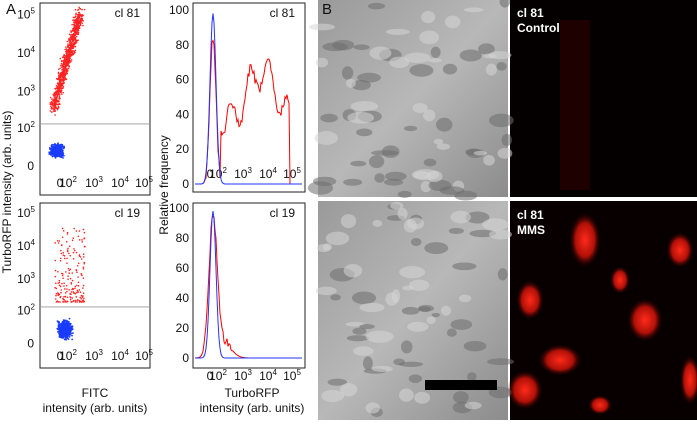 Image resolution: width=697 pixels, height=425 pixels. Describe the element at coordinates (530, 13) in the screenshot. I see `image-label: cl 81` at that location.